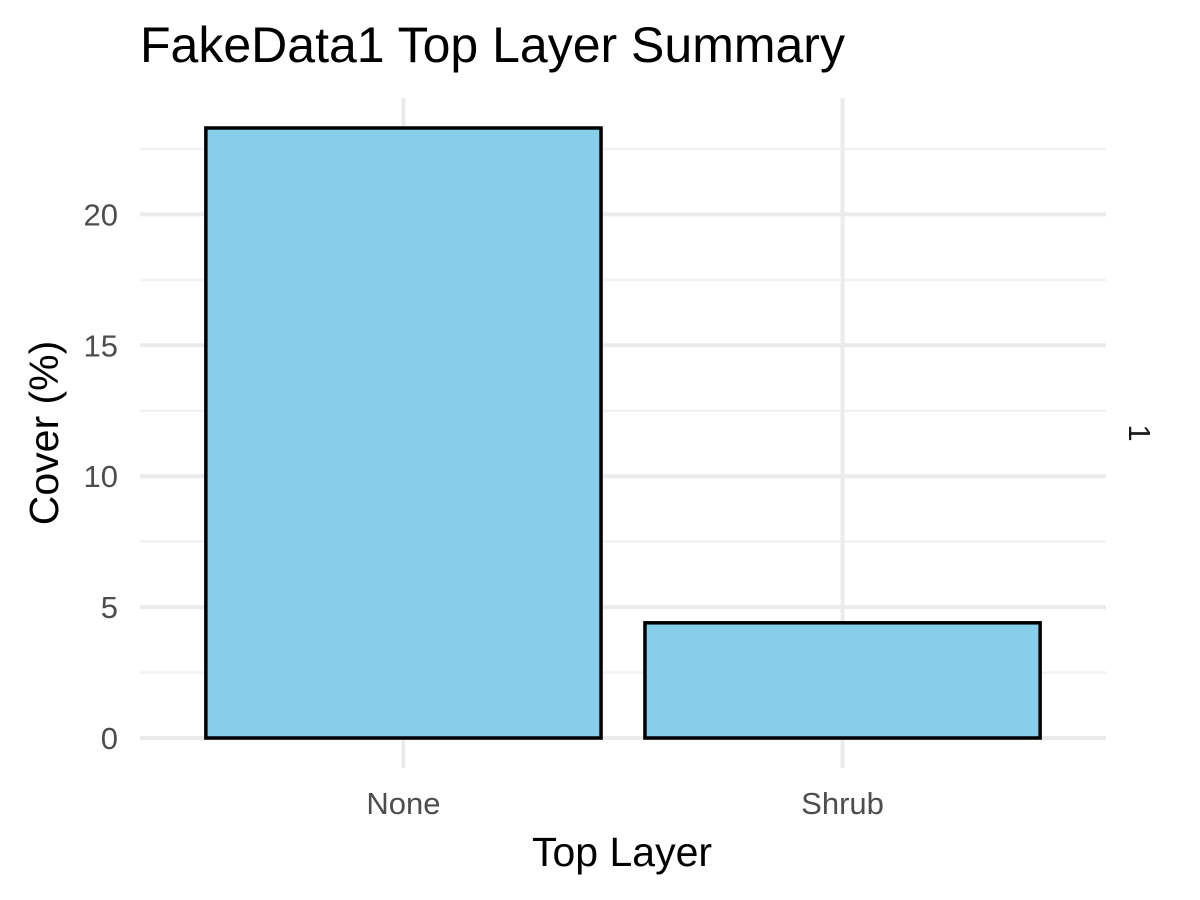 Image resolution: width=1200 pixels, height=900 pixels. I want to click on x-tick-labels: None Shrub, so click(625, 803).